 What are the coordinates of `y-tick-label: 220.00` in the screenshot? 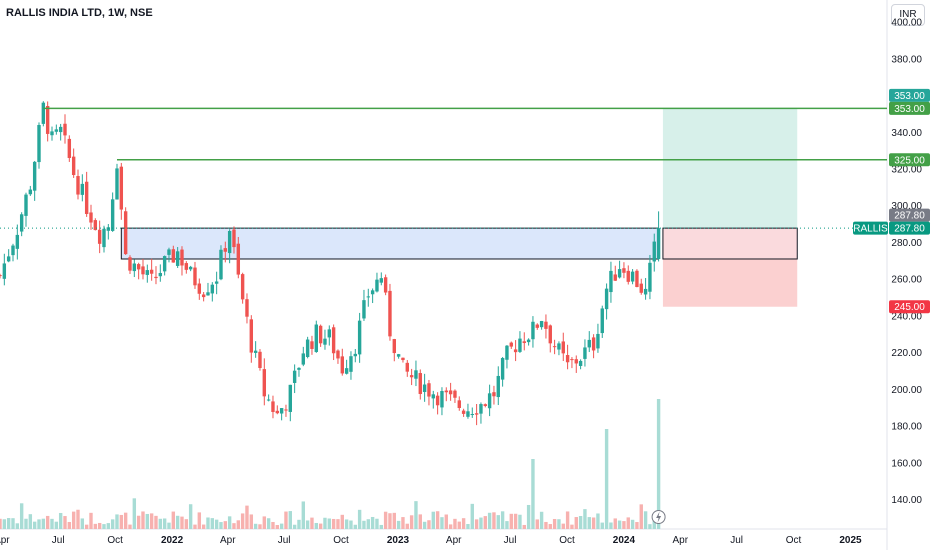 It's located at (906, 353).